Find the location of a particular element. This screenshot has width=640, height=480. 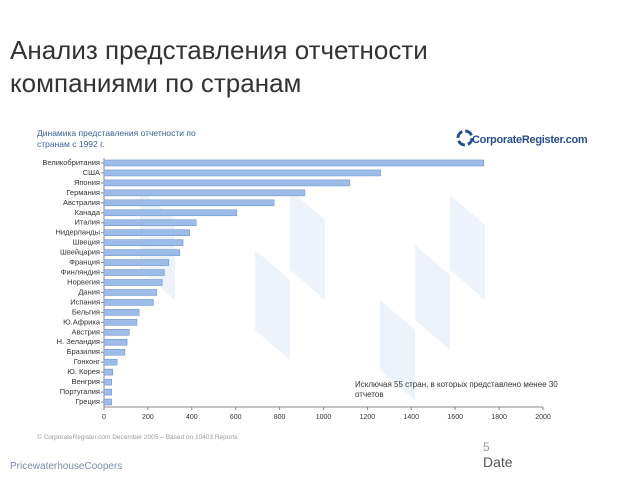

x-tick-label: 1800 is located at coordinates (499, 417).